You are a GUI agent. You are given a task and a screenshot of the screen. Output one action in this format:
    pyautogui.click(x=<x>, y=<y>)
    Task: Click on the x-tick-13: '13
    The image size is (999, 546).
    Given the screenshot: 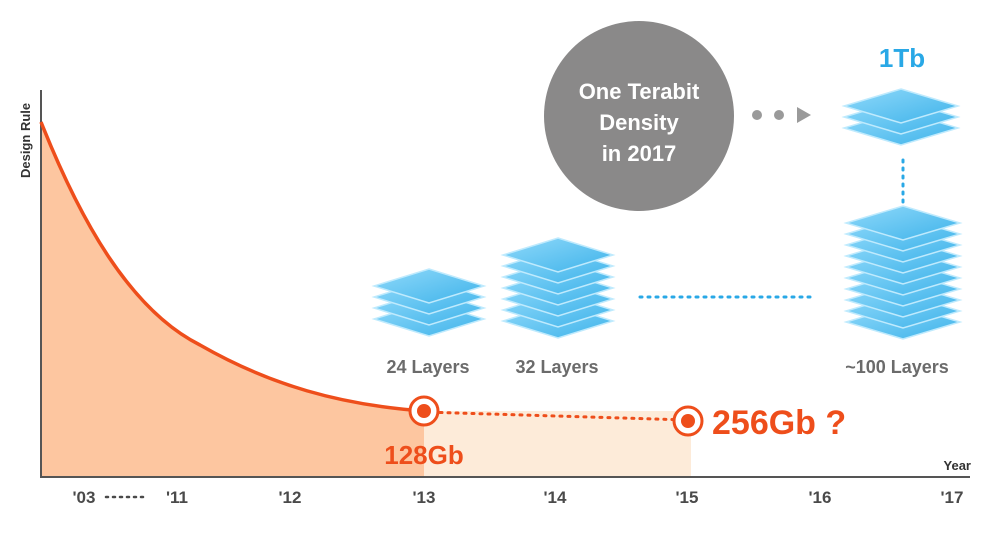 What is the action you would take?
    pyautogui.click(x=424, y=497)
    